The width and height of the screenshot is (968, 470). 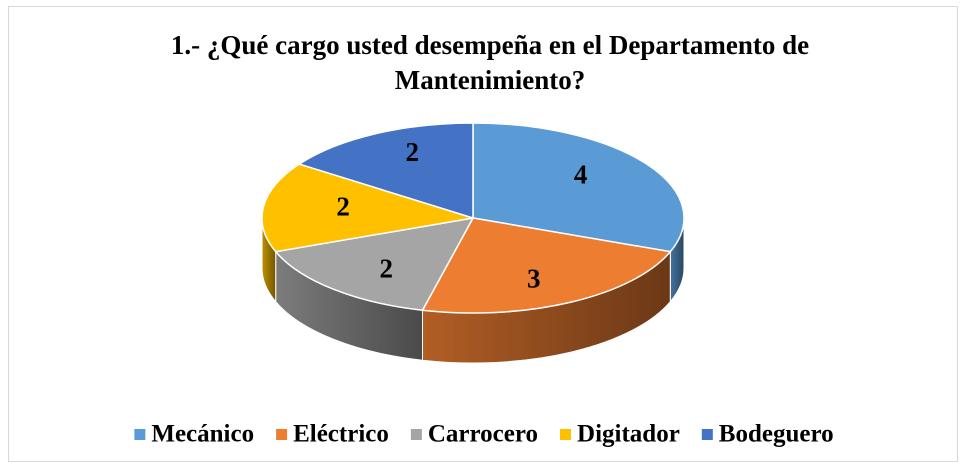 I want to click on legend-label: Carrocero, so click(x=483, y=434).